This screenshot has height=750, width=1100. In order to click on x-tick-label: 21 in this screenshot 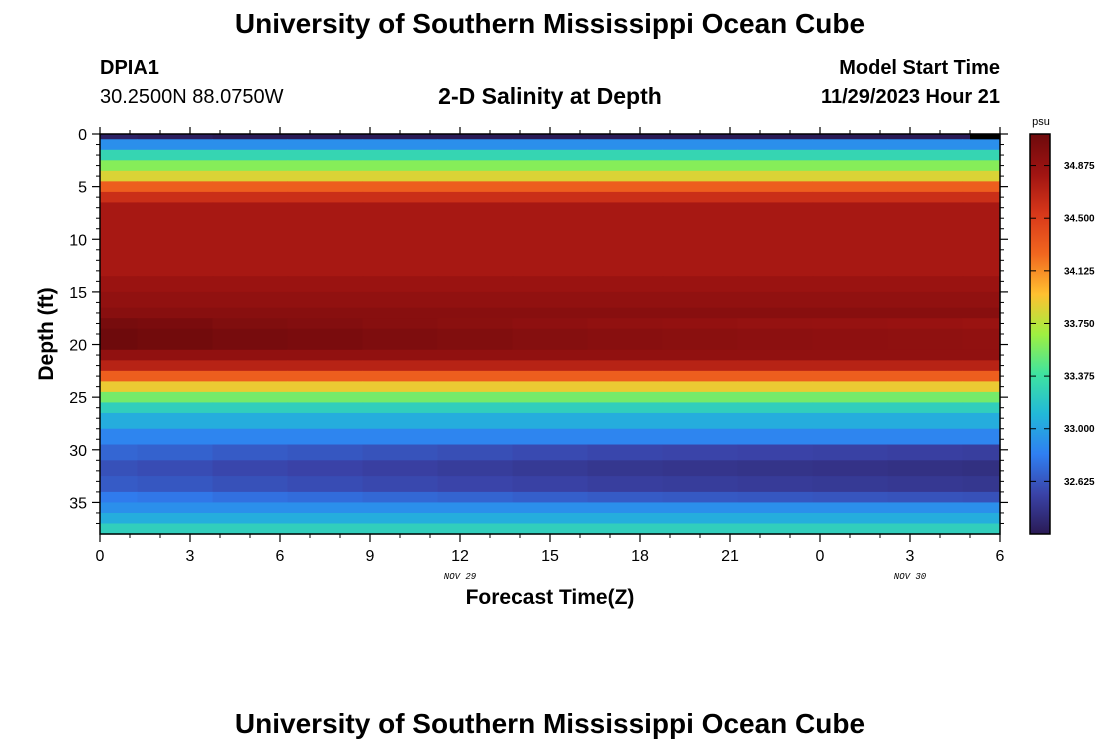, I will do `click(730, 556)`.